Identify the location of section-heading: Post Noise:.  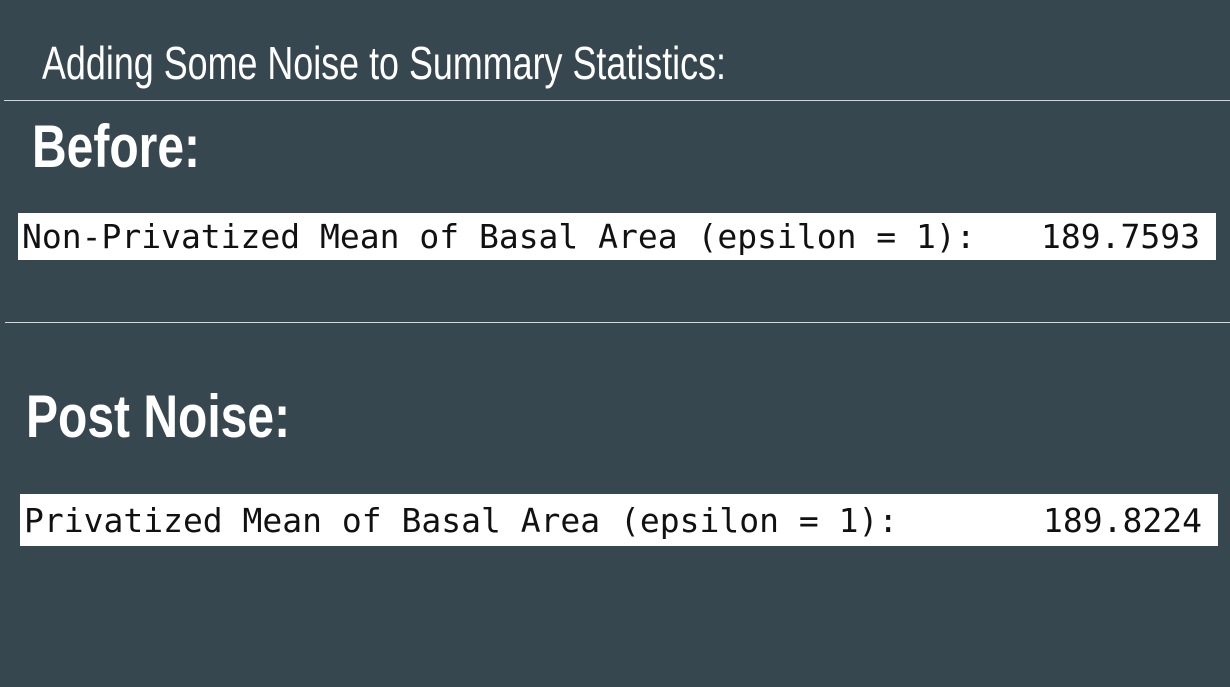
(158, 416).